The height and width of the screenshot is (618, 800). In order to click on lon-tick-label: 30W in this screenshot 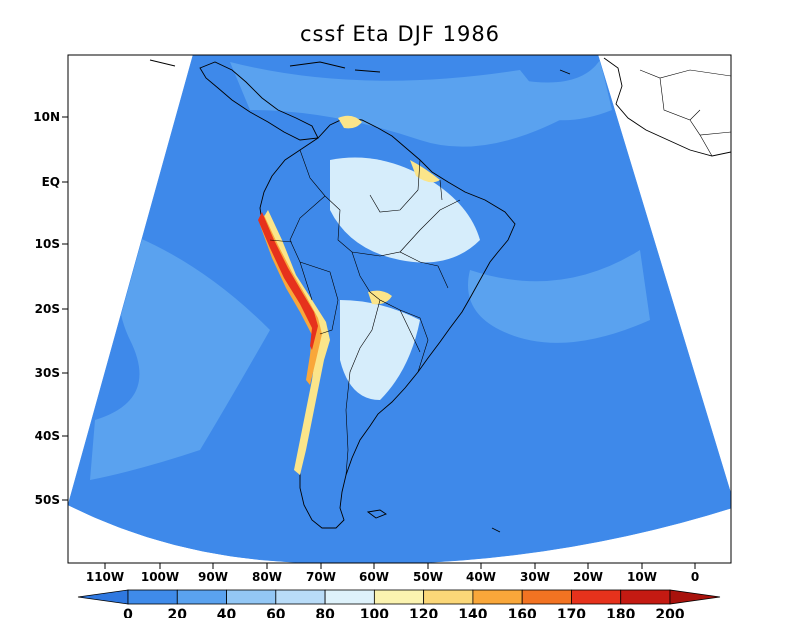, I will do `click(535, 577)`.